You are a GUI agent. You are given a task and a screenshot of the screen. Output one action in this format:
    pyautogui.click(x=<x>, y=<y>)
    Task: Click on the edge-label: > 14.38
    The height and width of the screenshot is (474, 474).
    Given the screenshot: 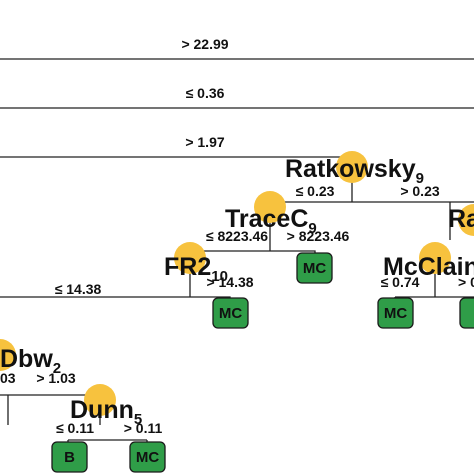 What is the action you would take?
    pyautogui.click(x=229, y=282)
    